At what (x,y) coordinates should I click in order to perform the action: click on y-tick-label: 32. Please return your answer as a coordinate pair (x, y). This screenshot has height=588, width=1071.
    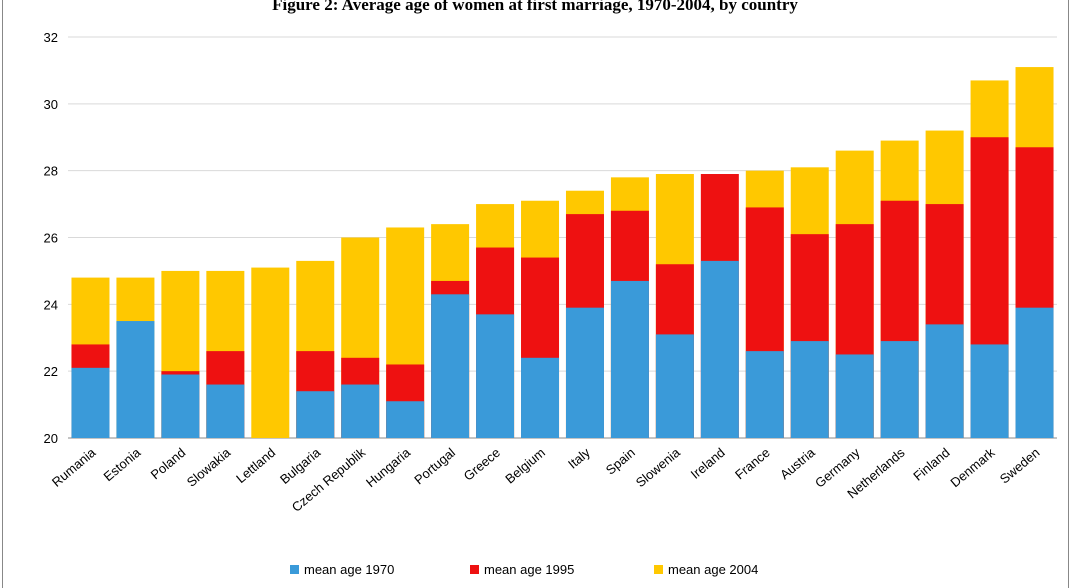
    Looking at the image, I should click on (51, 37).